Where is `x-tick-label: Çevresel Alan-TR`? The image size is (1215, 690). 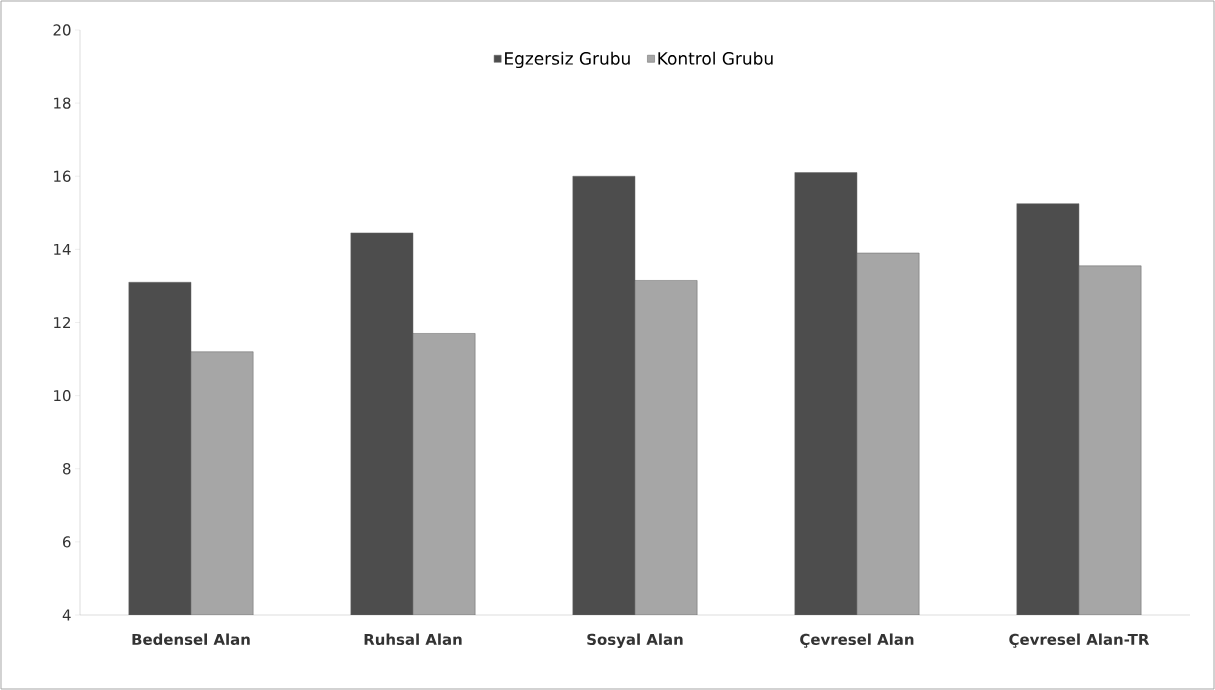 x-tick-label: Çevresel Alan-TR is located at coordinates (1079, 640).